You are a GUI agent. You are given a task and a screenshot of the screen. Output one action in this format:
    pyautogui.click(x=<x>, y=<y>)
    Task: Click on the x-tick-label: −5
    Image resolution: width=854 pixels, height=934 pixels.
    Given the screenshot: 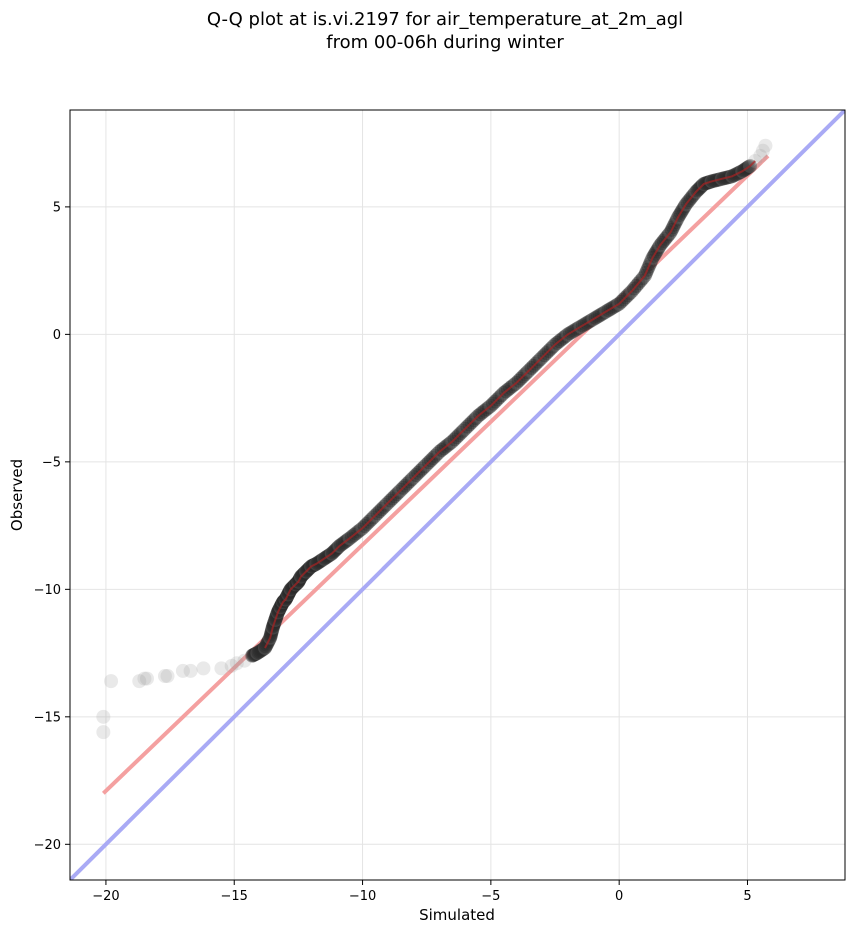 What is the action you would take?
    pyautogui.click(x=490, y=896)
    